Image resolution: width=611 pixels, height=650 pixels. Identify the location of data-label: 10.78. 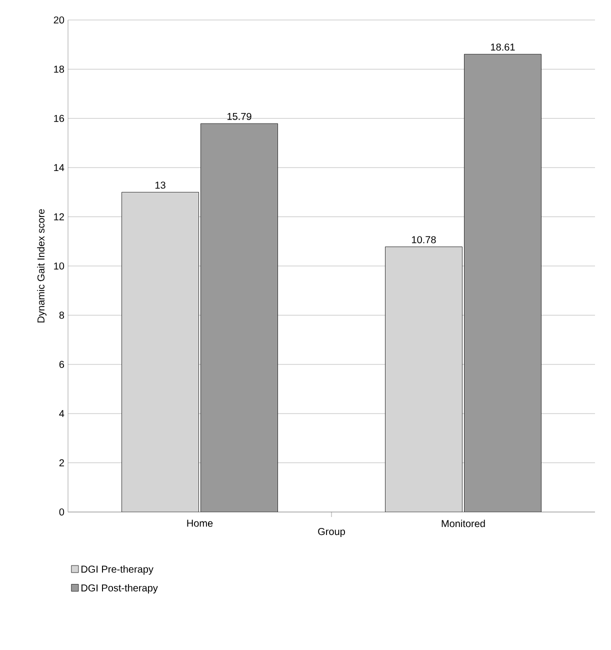
(424, 240).